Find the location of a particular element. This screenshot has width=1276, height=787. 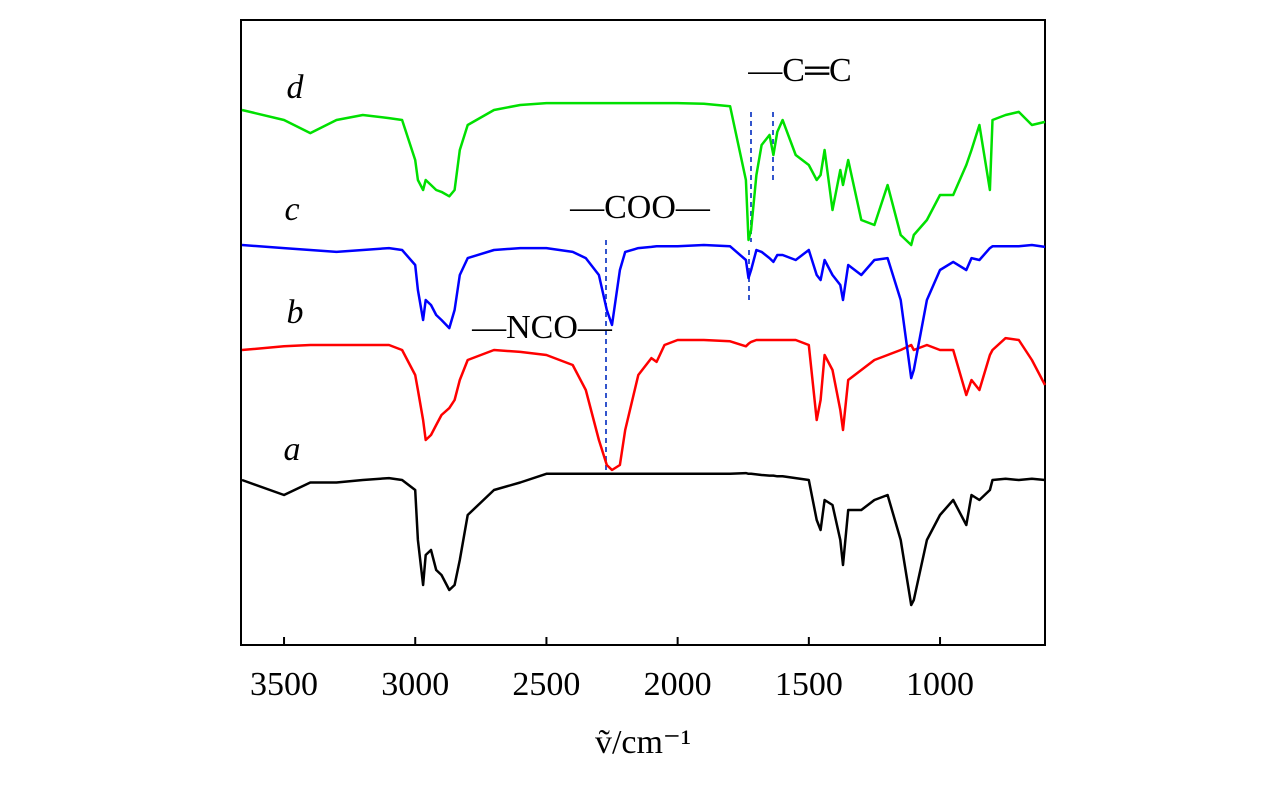

series-label: d is located at coordinates (296, 87).